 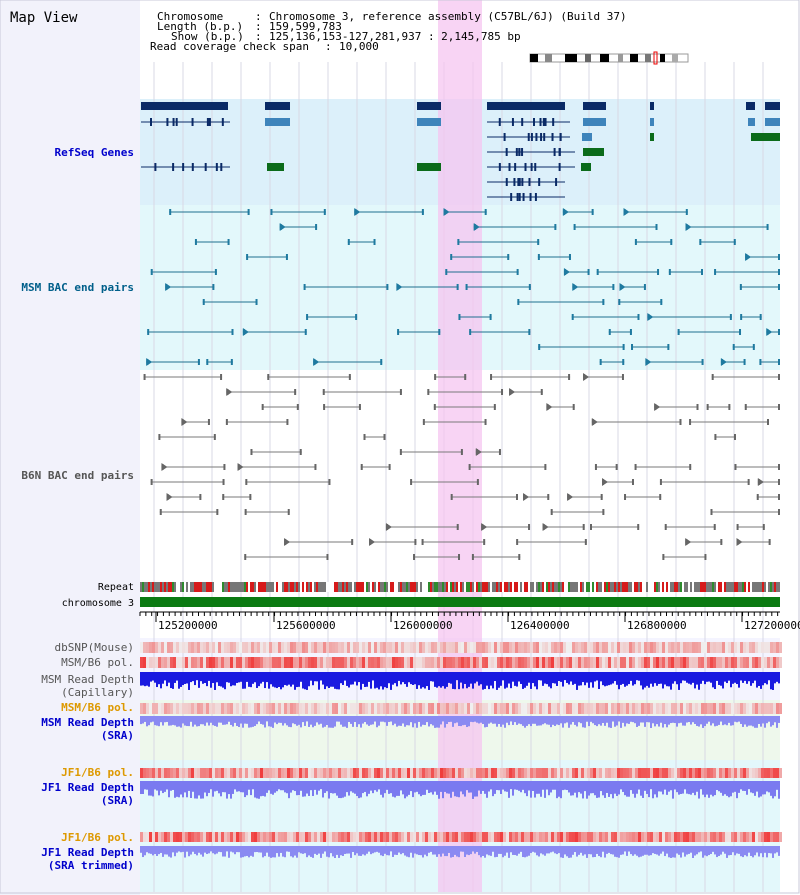 What do you see at coordinates (512, 392) in the screenshot?
I see `bac-arrow` at bounding box center [512, 392].